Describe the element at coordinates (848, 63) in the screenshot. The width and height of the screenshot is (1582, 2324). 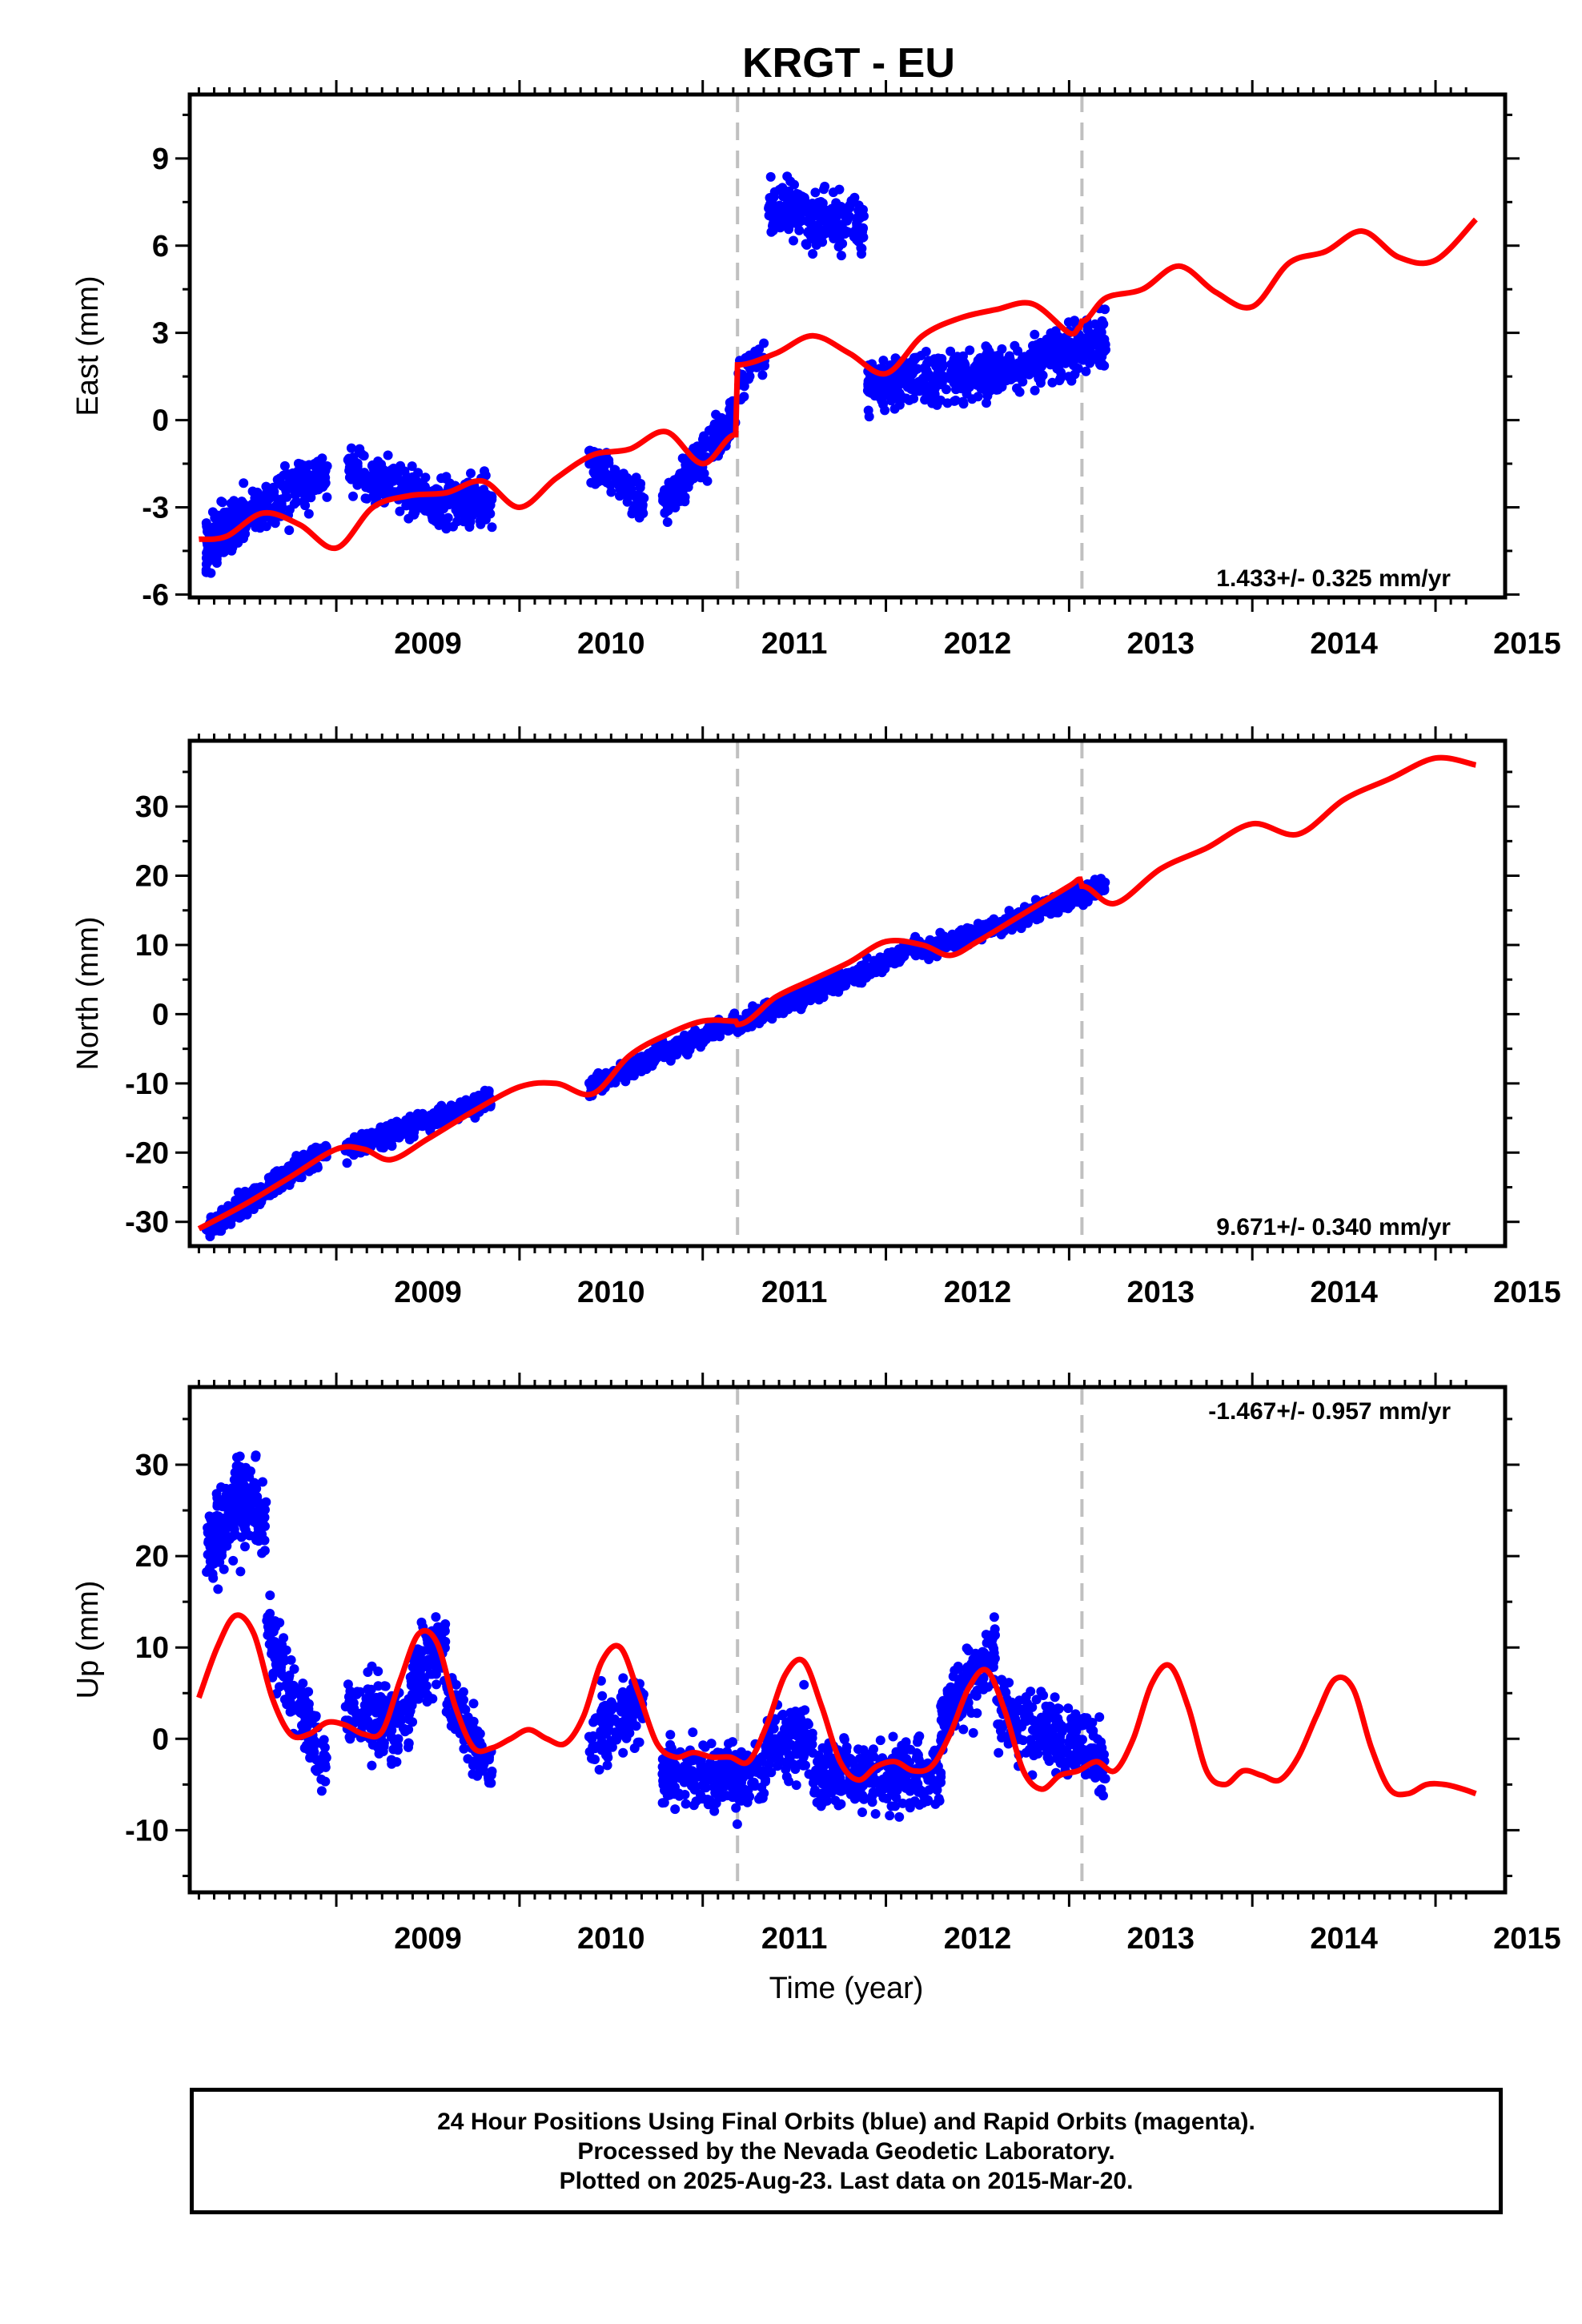
I see `figure-title: KRGT - EU` at that location.